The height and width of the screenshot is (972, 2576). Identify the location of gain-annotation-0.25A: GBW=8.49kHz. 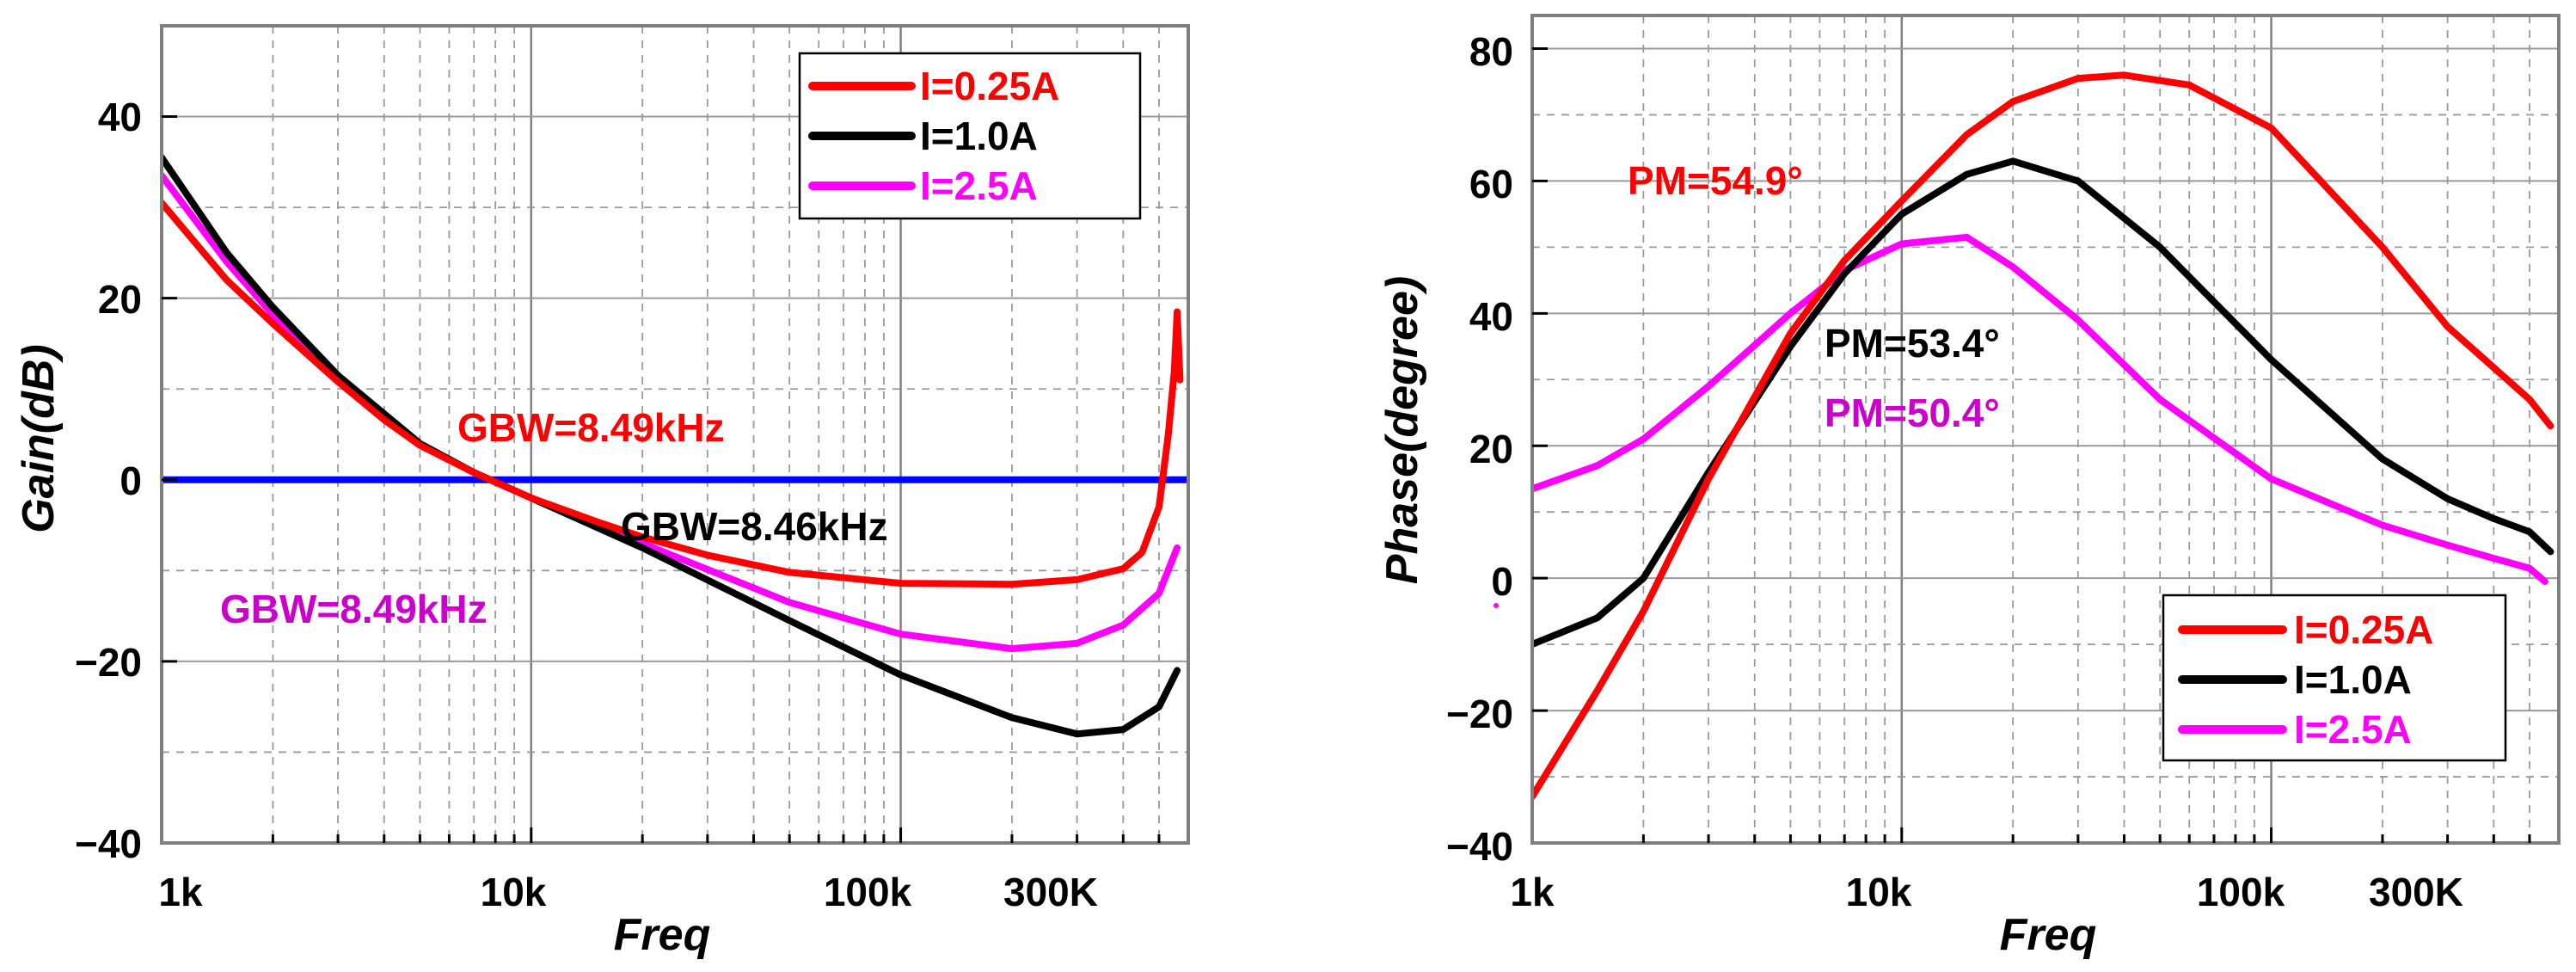
(591, 427).